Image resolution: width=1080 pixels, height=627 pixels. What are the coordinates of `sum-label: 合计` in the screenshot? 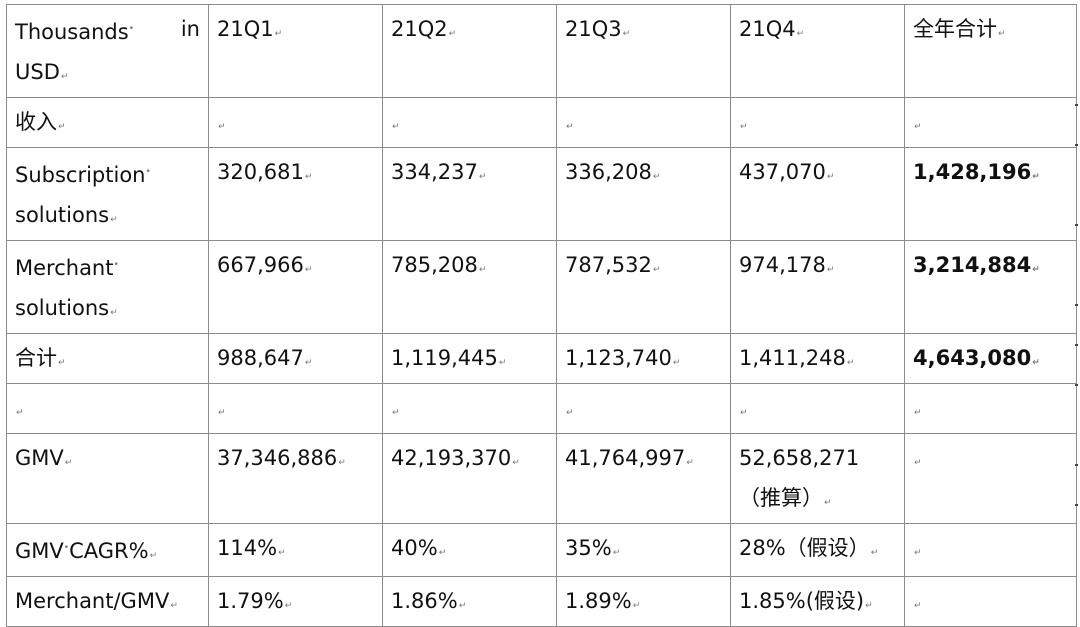 It's located at (36, 358).